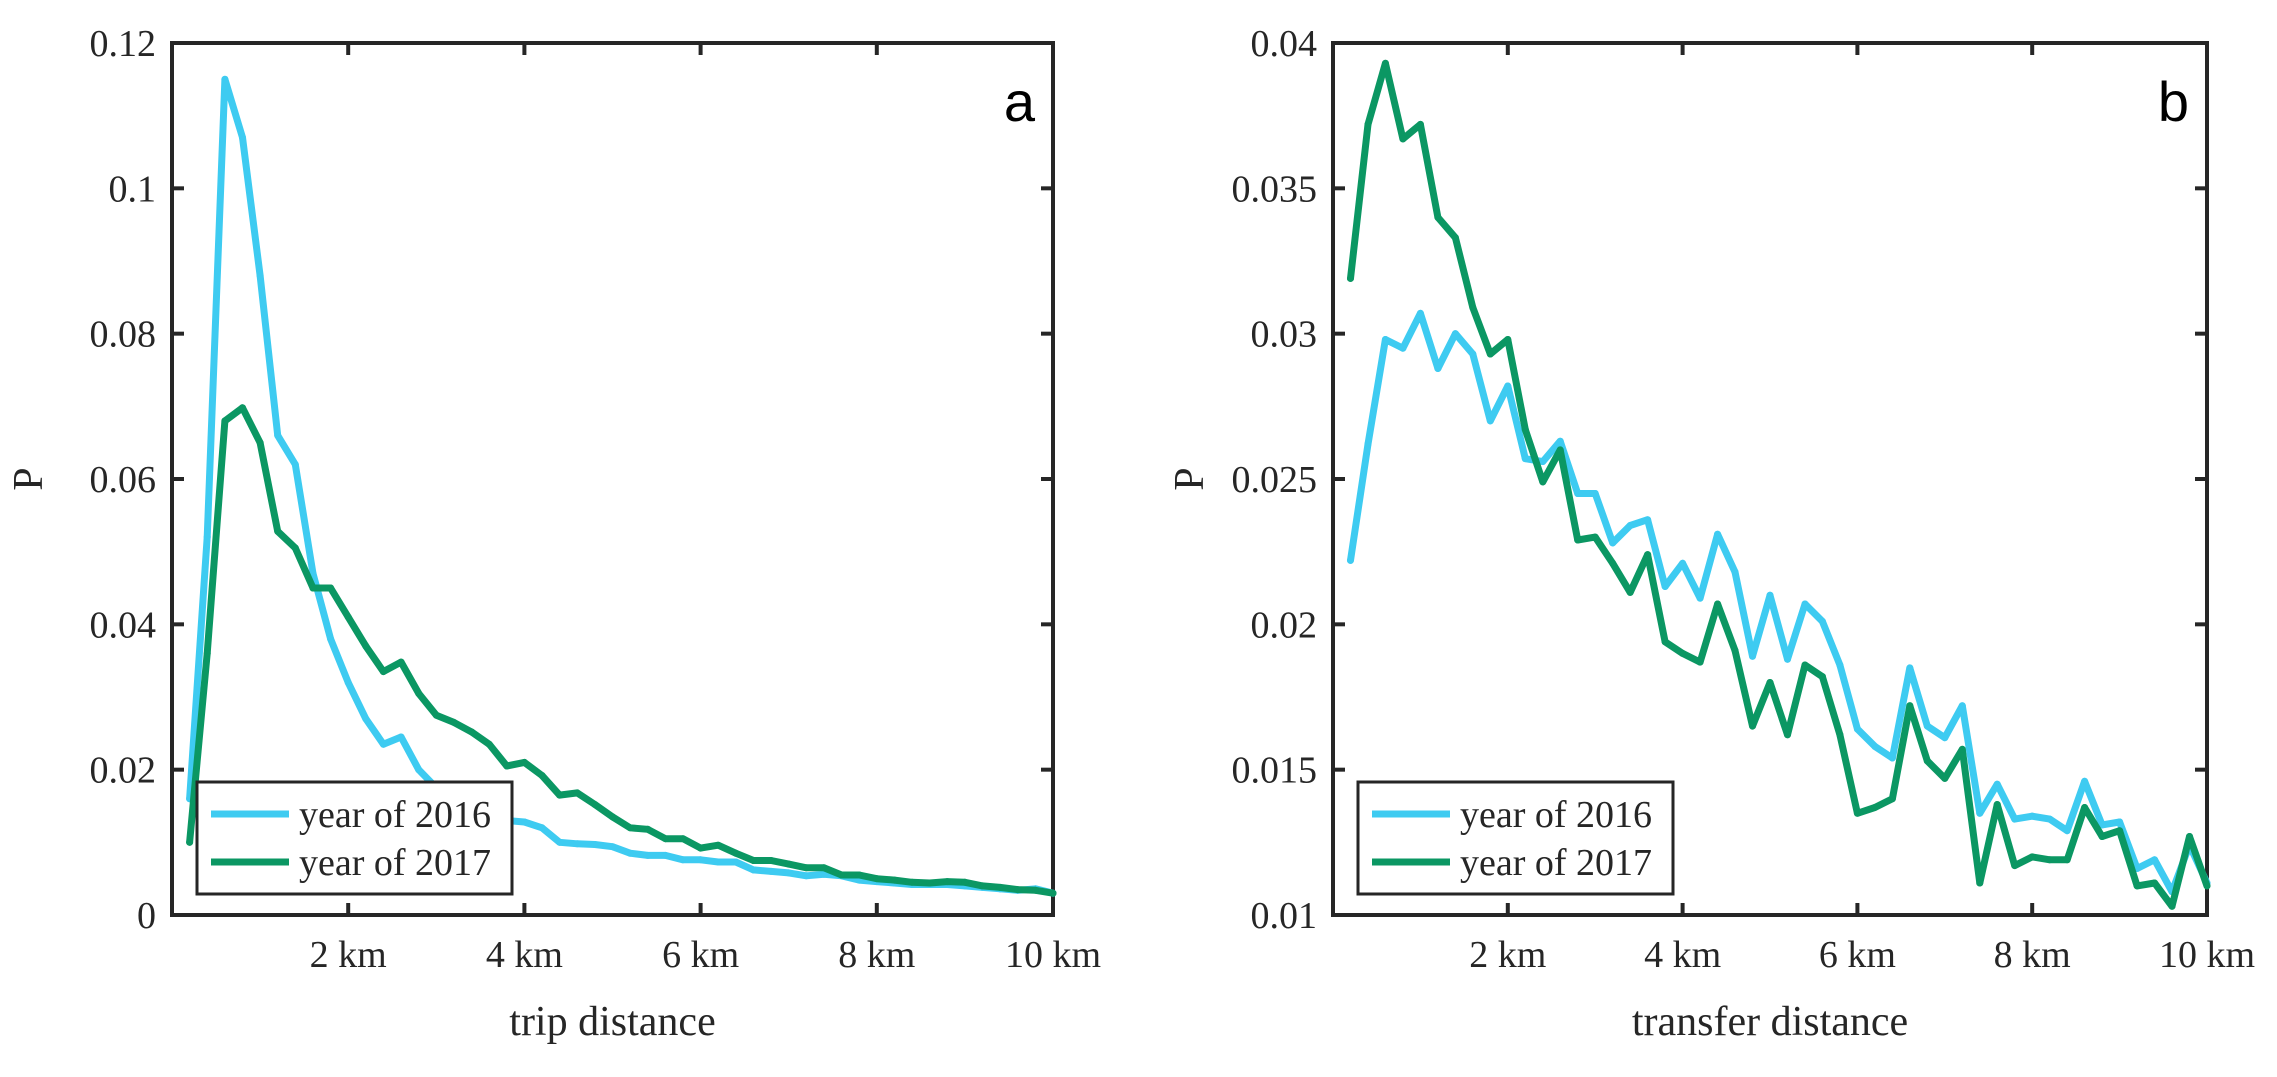  What do you see at coordinates (1053, 955) in the screenshot?
I see `x-tick-label: 10 km` at bounding box center [1053, 955].